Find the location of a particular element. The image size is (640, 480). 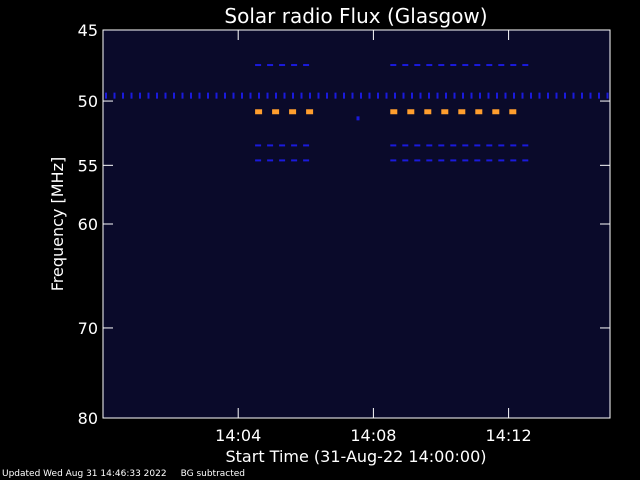

y-tick-label: 50 is located at coordinates (88, 101).